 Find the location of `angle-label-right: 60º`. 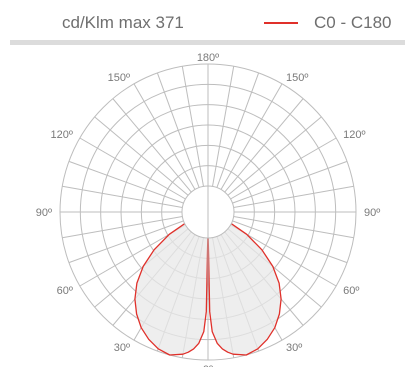

angle-label-right: 60º is located at coordinates (351, 291).